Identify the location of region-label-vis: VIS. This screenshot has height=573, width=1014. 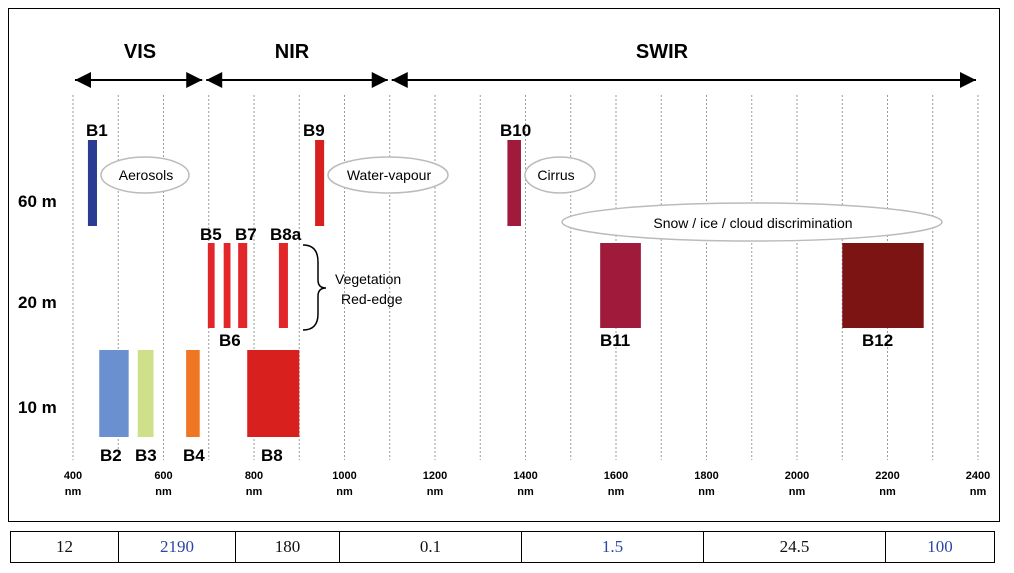
(140, 52).